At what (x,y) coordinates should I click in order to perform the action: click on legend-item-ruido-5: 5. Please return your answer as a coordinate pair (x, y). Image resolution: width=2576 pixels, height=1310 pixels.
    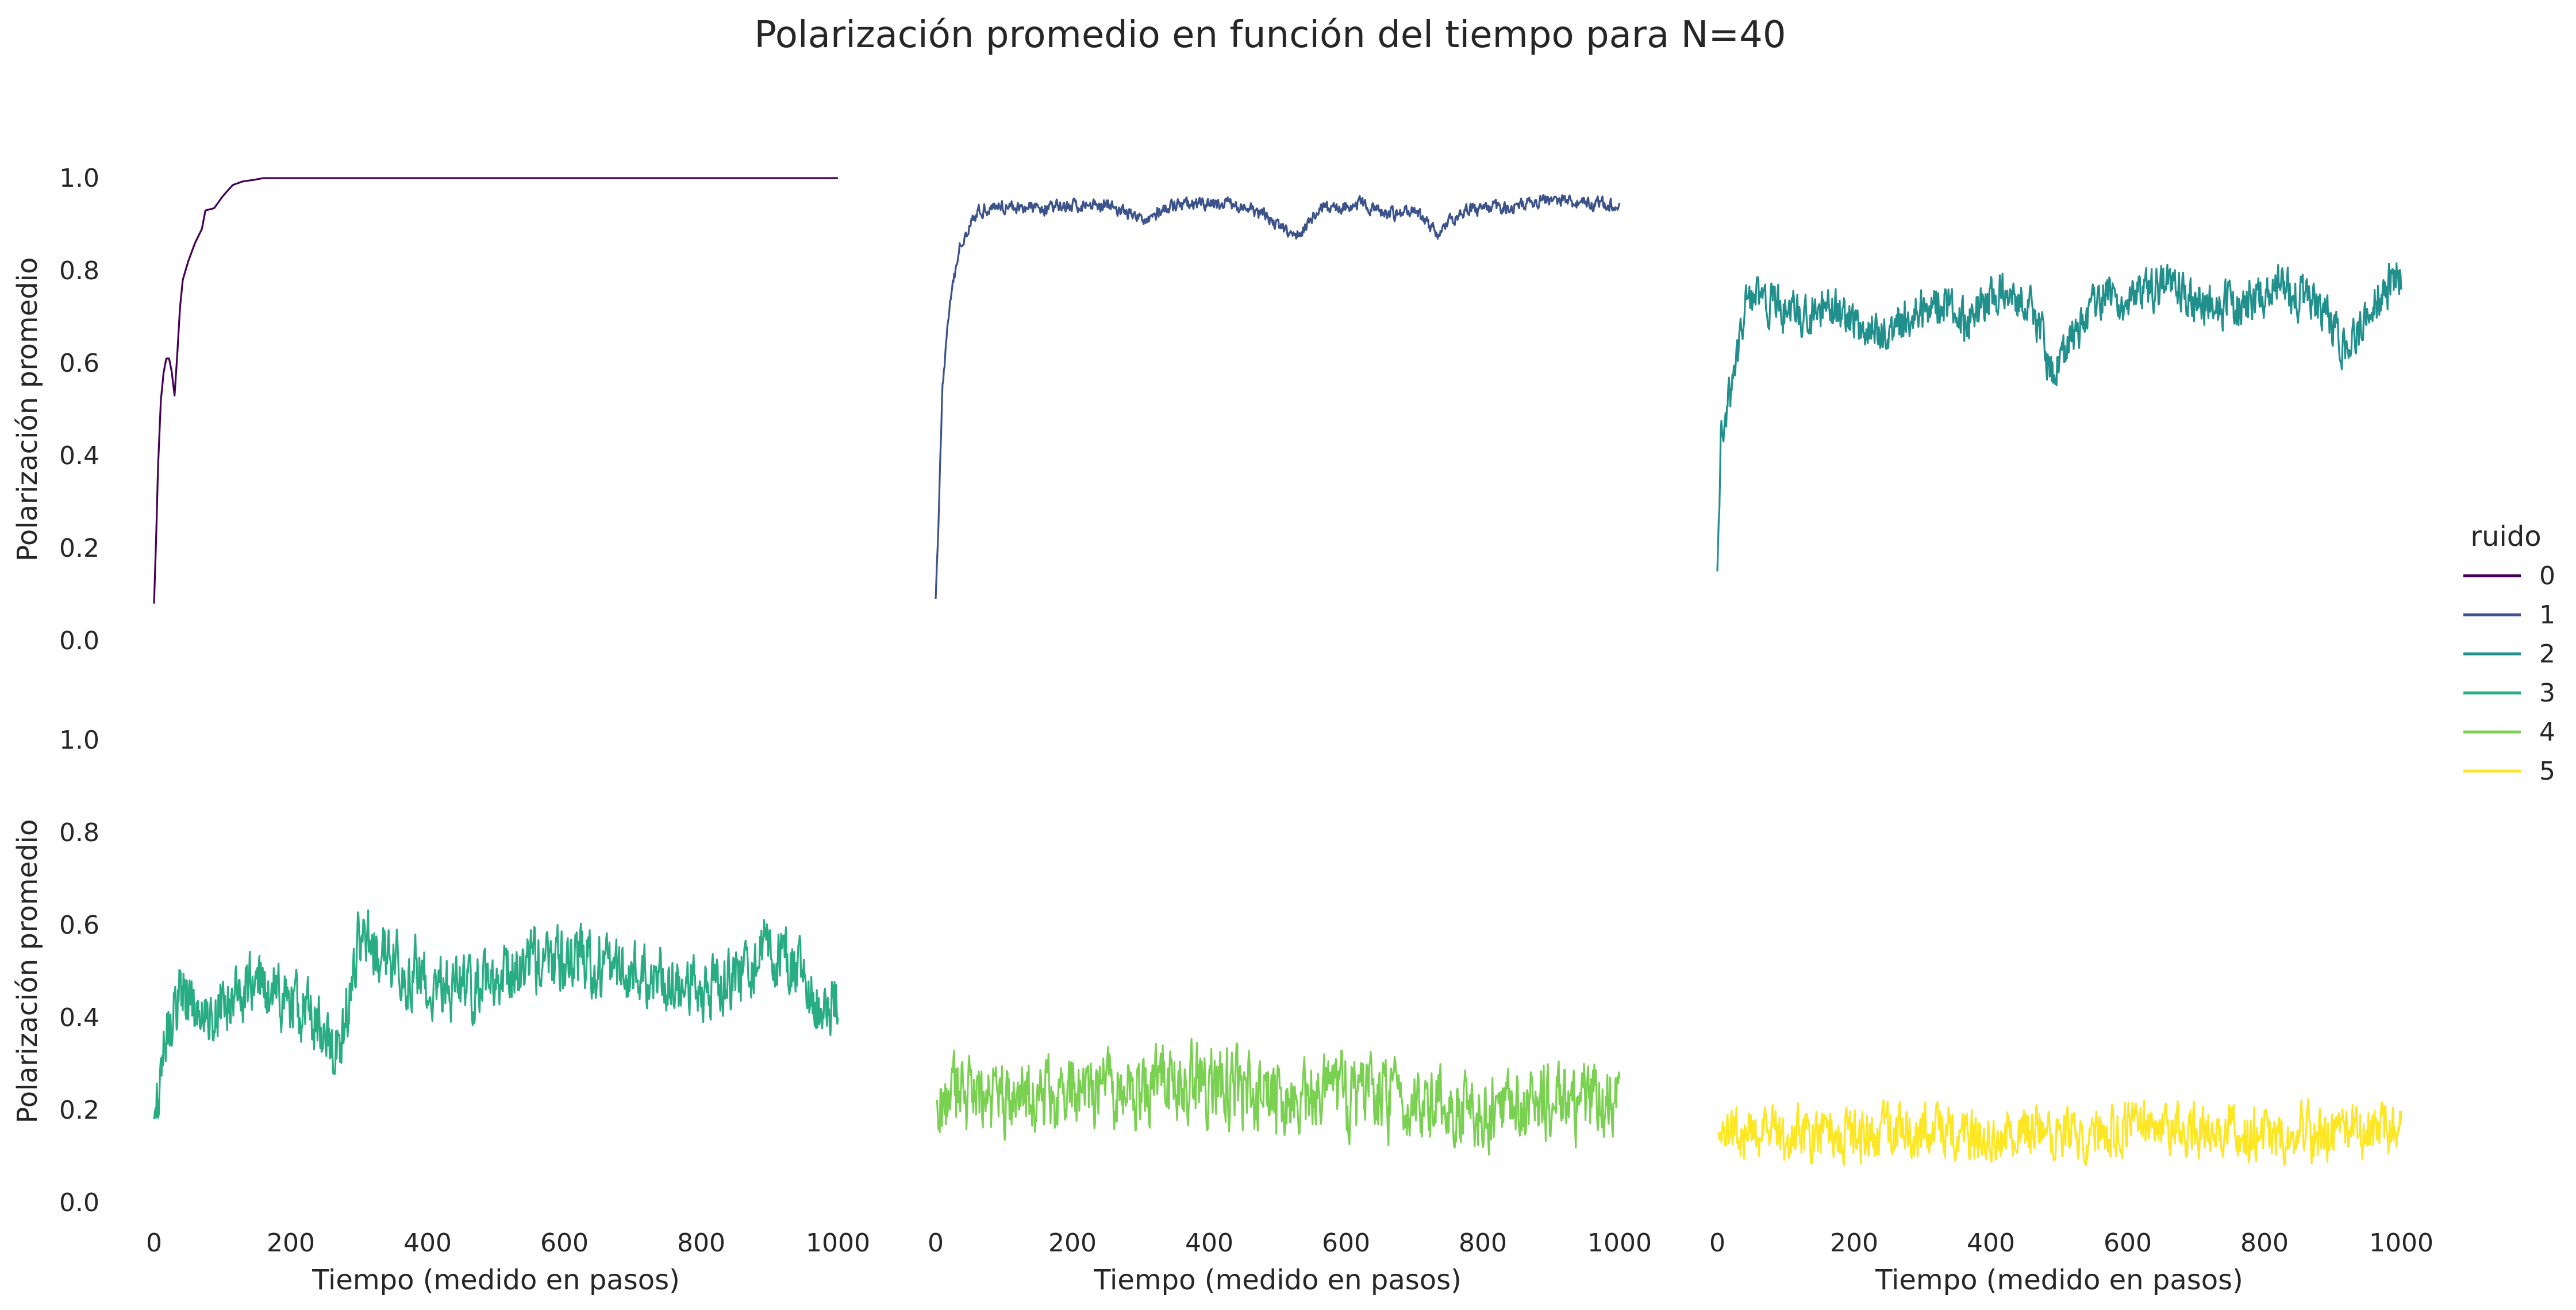
    Looking at the image, I should click on (2509, 772).